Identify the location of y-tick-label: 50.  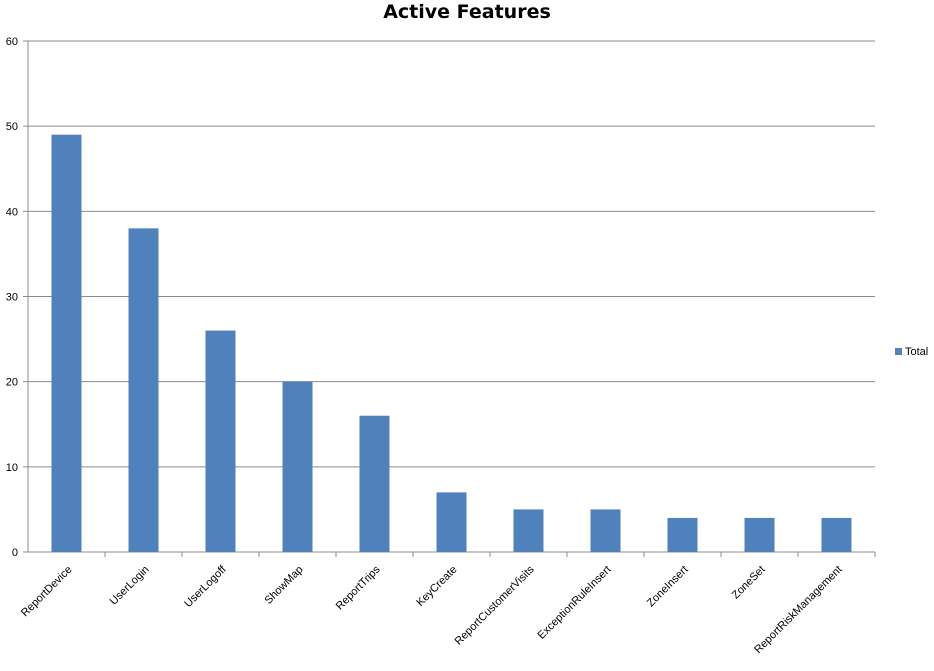
(12, 127).